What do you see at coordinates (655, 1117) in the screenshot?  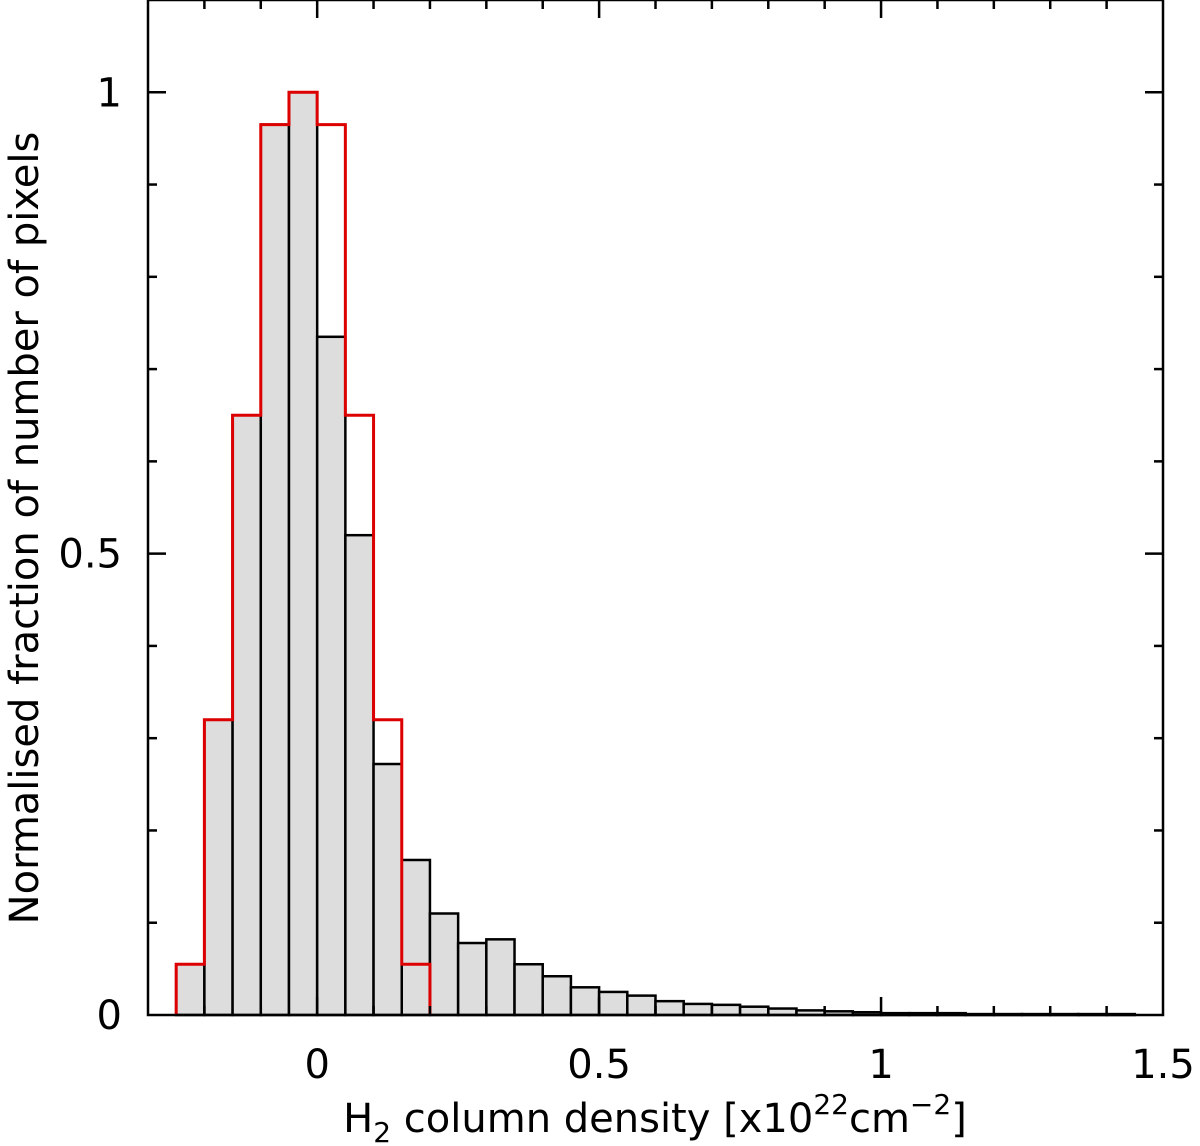 I see `x-axis-title: H2 column density [x1022cm−2]` at bounding box center [655, 1117].